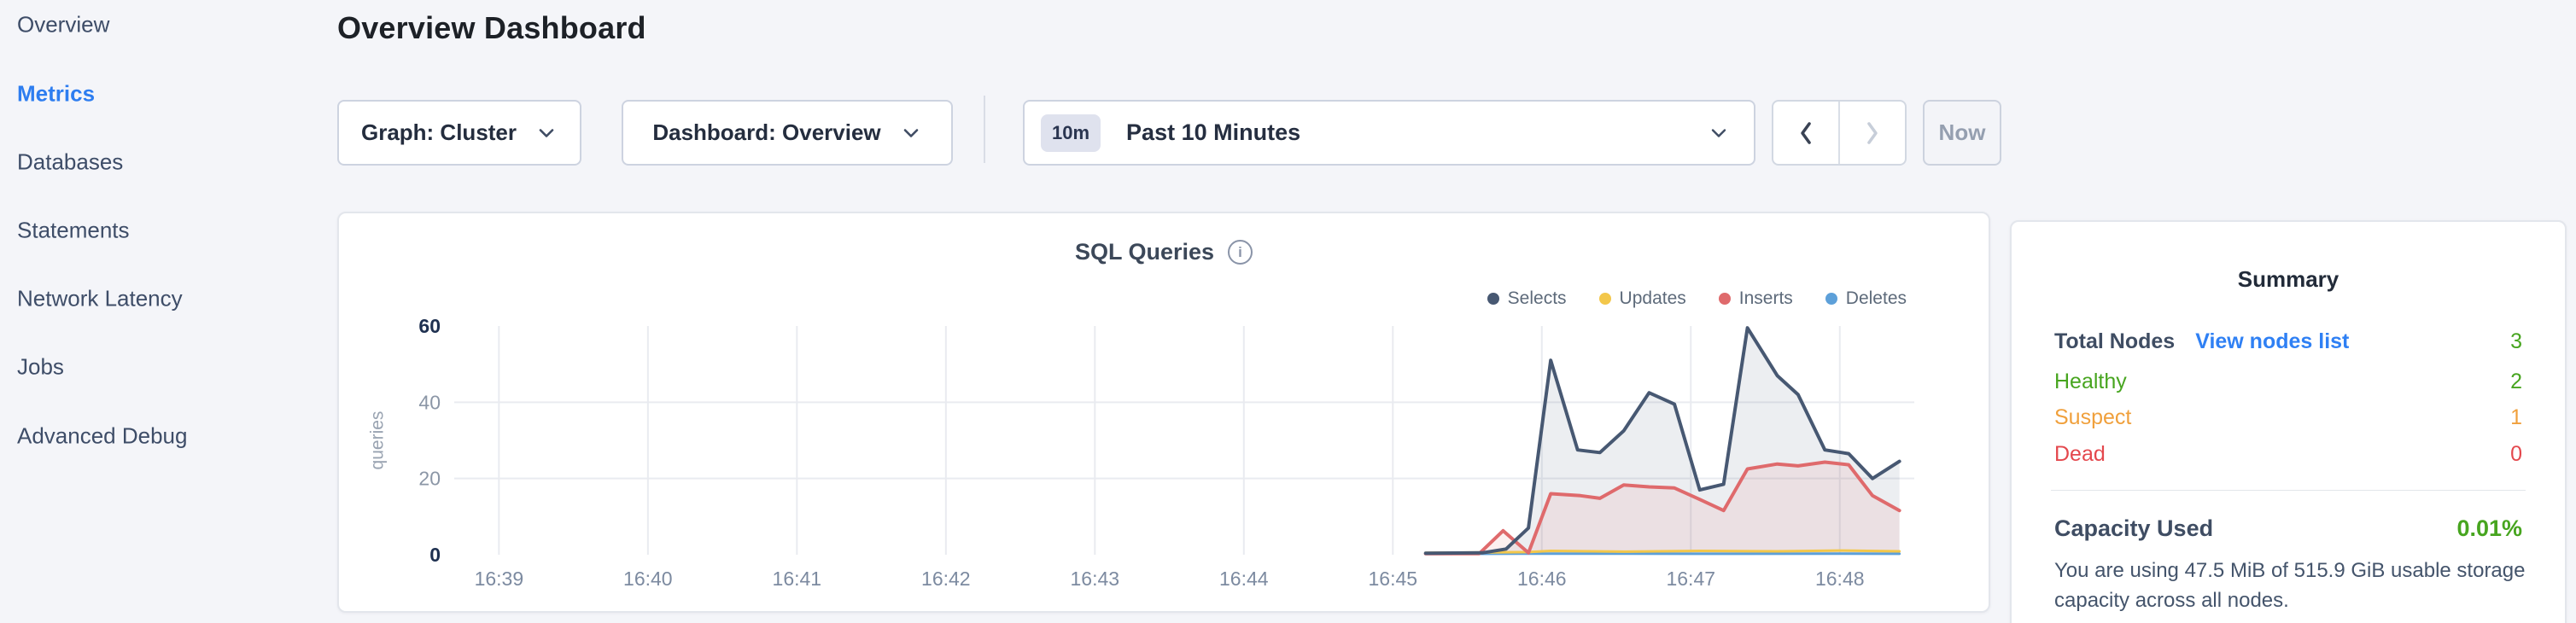  Describe the element at coordinates (73, 230) in the screenshot. I see `sidebar-item-statements: Statements` at that location.